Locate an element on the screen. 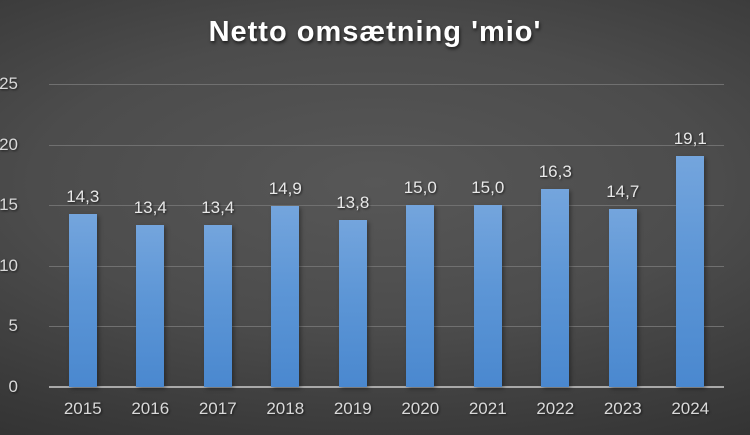 The height and width of the screenshot is (435, 750). y-tick-label-0: 0 is located at coordinates (13, 386).